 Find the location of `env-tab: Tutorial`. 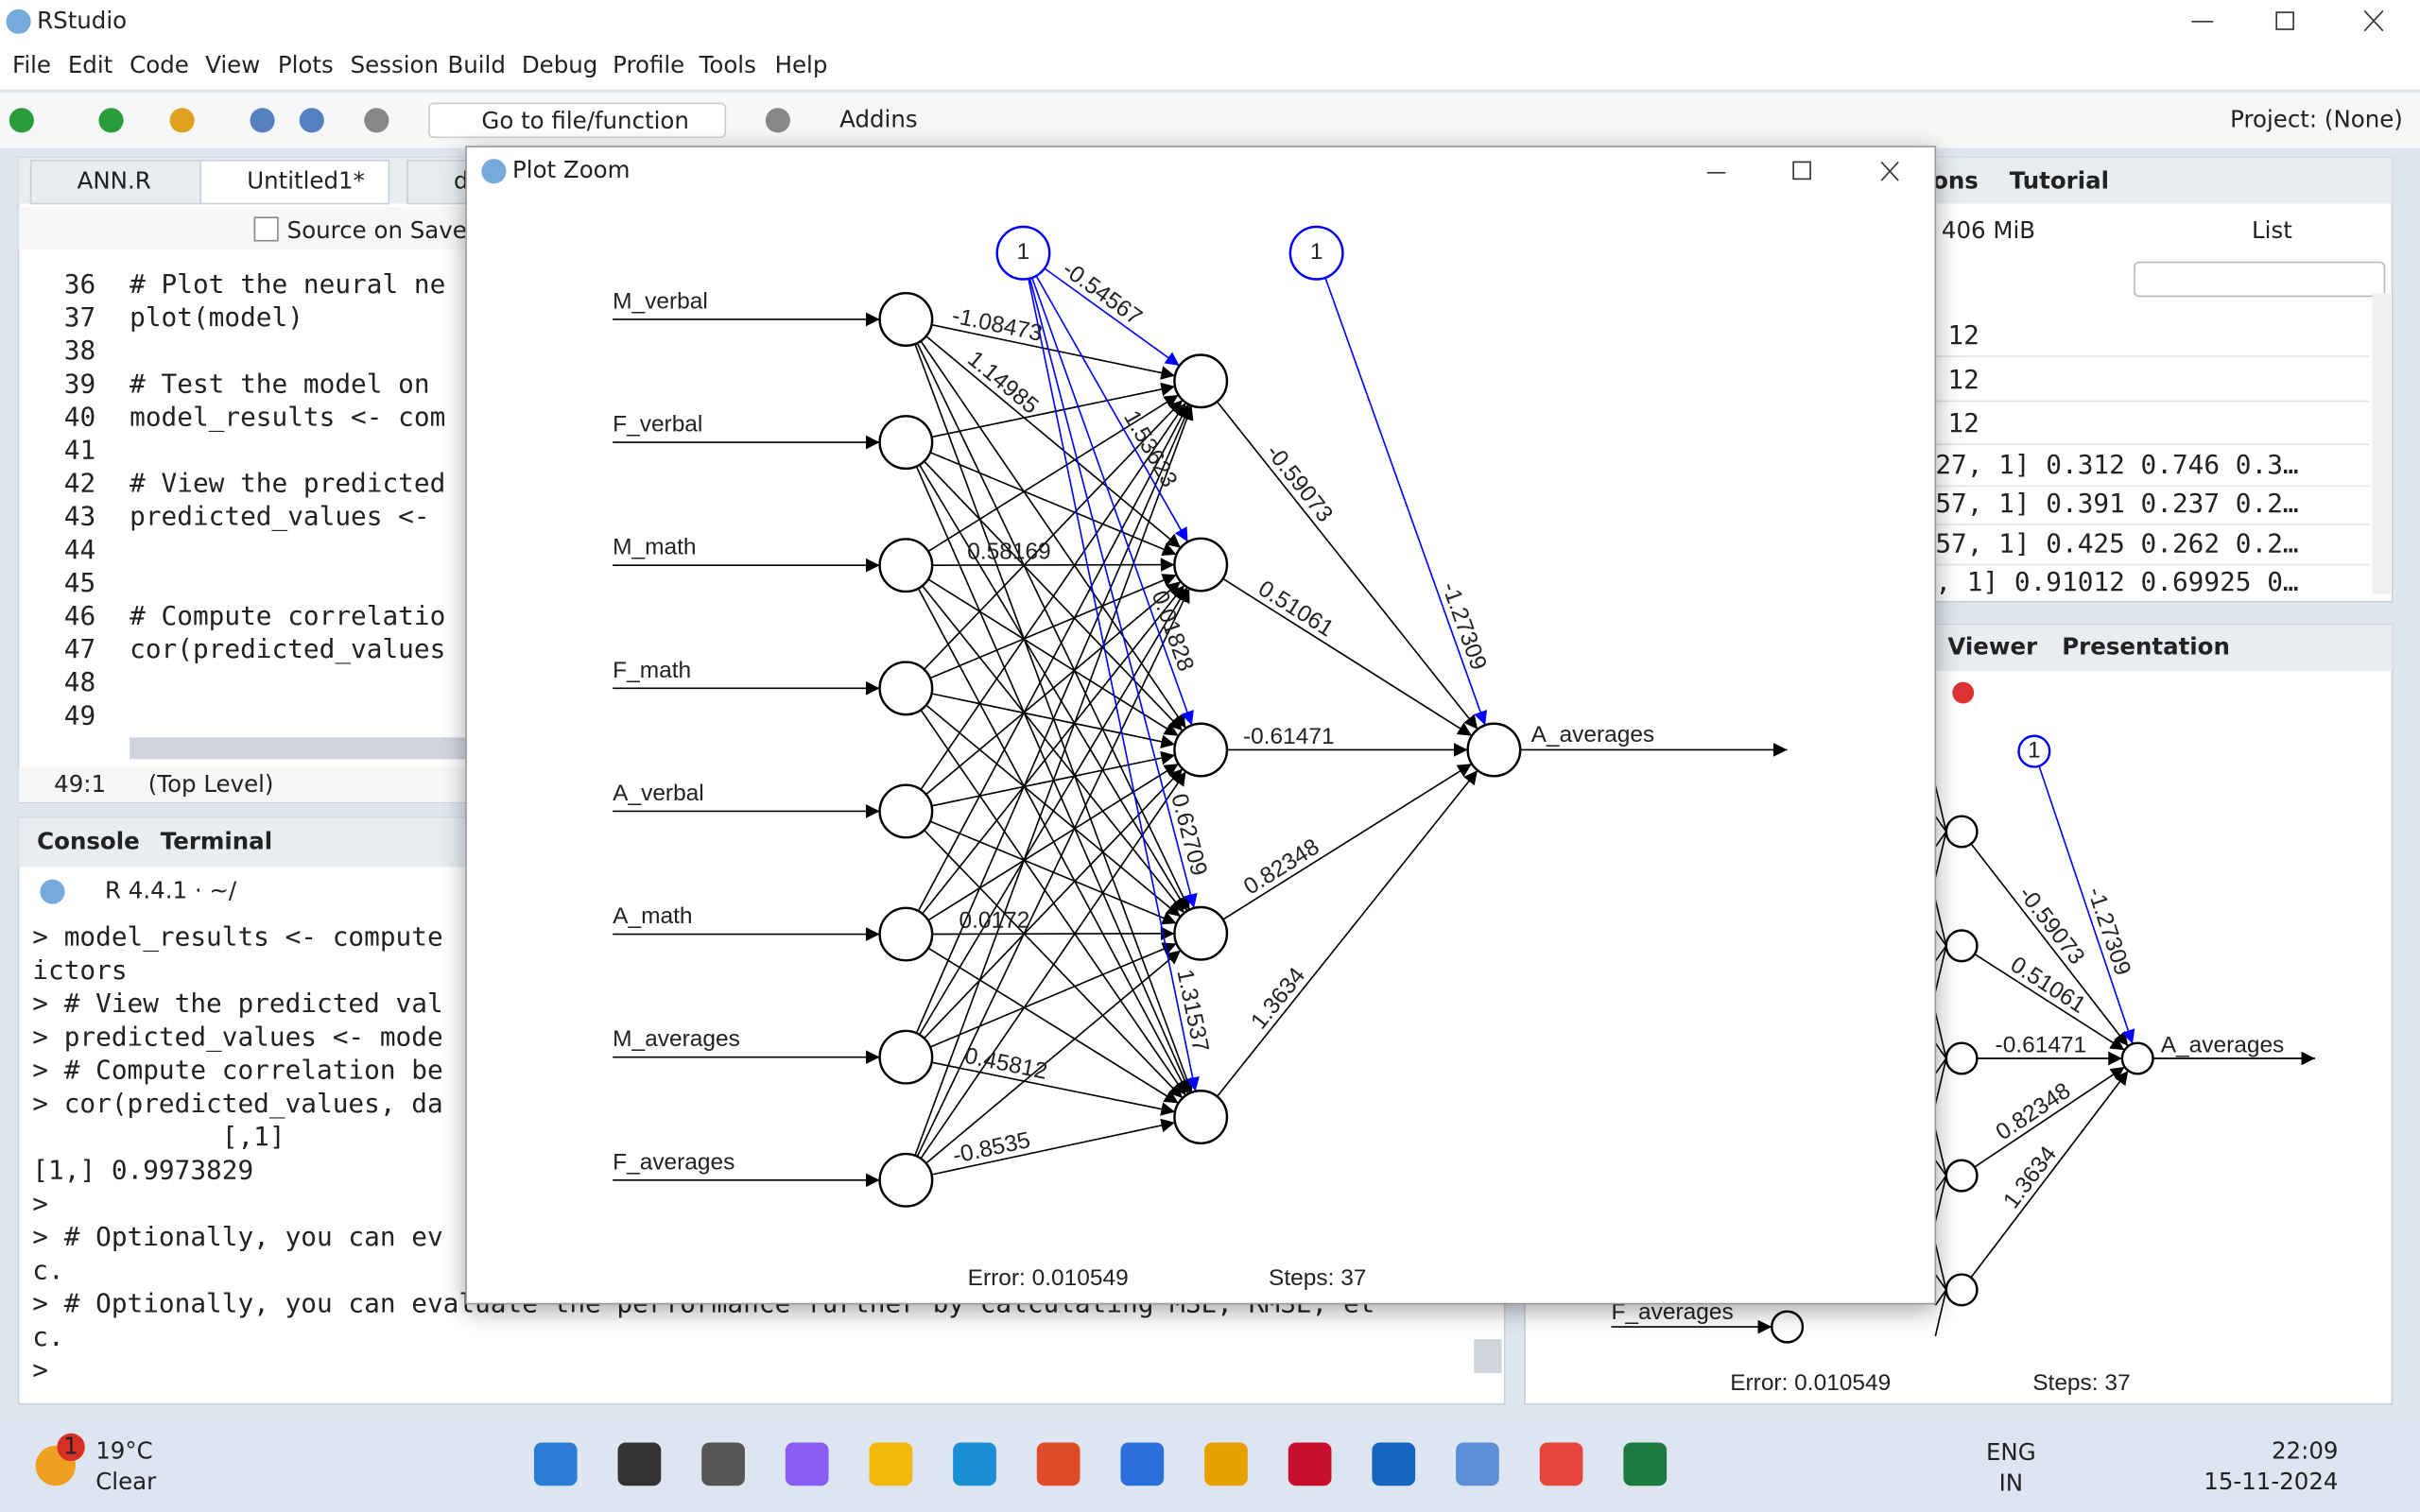

env-tab: Tutorial is located at coordinates (2059, 181).